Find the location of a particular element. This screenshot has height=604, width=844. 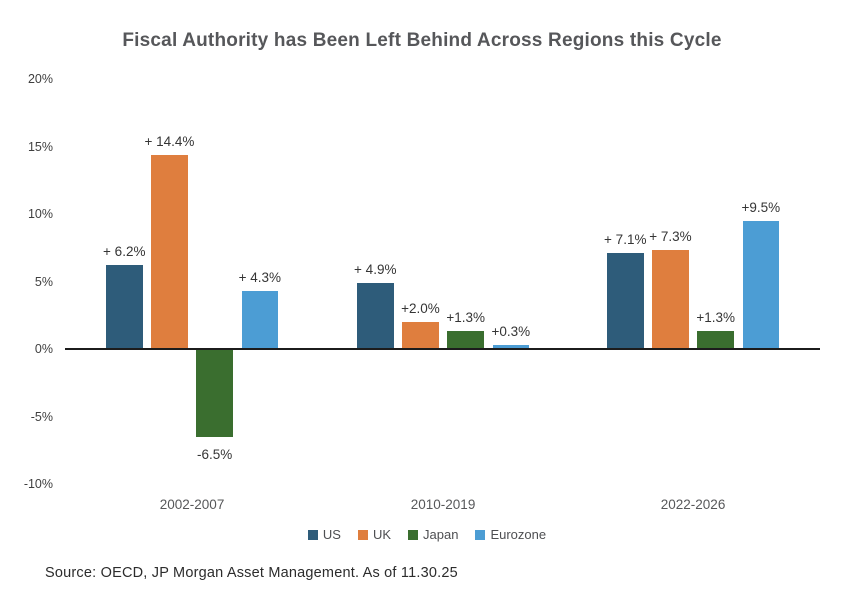

bar-us-2010-2019 is located at coordinates (375, 315).